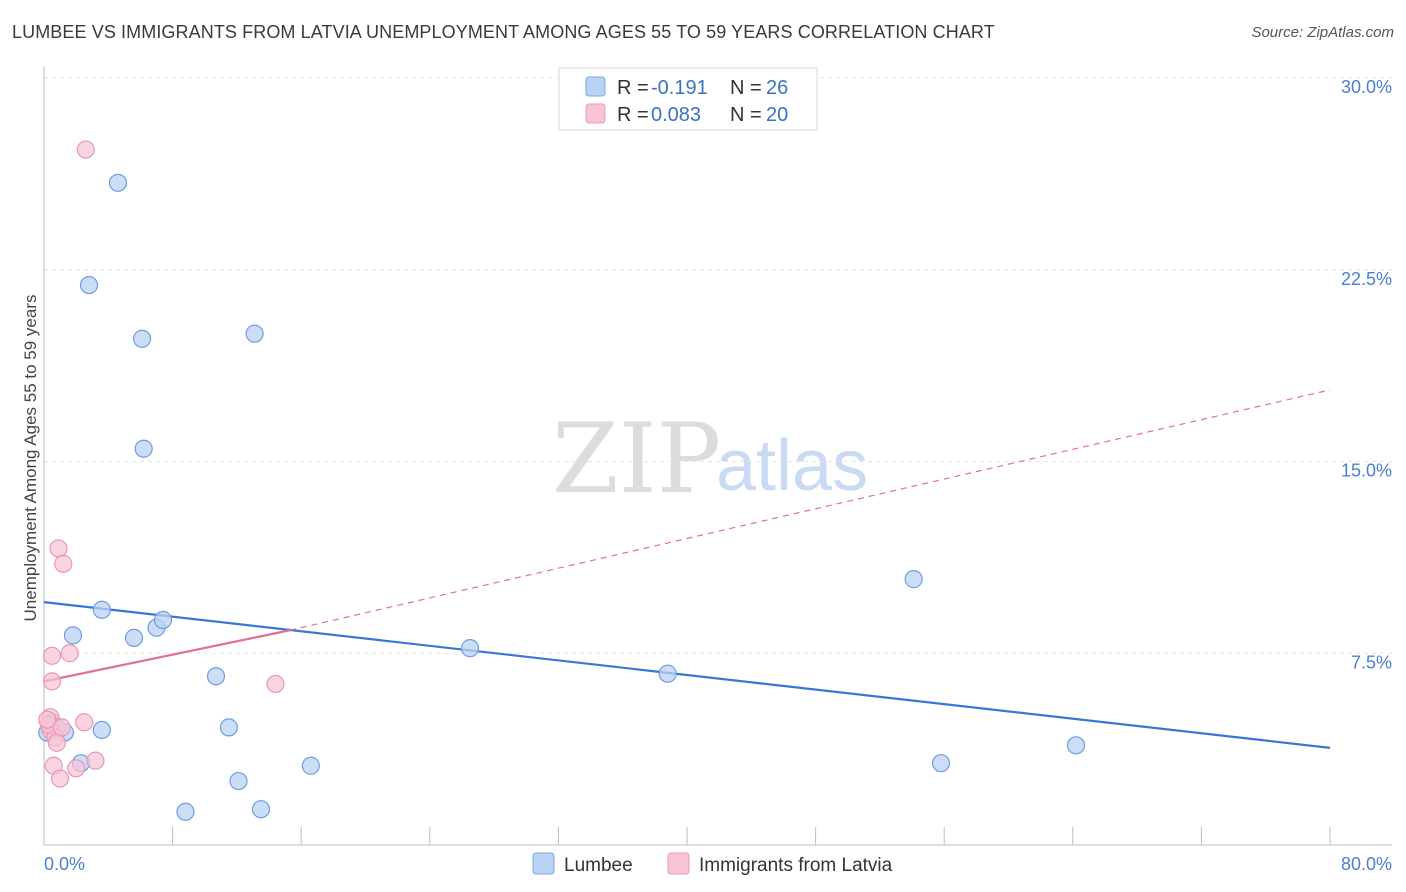 This screenshot has height=892, width=1406. What do you see at coordinates (633, 88) in the screenshot?
I see `legend-r-label-1: R =` at bounding box center [633, 88].